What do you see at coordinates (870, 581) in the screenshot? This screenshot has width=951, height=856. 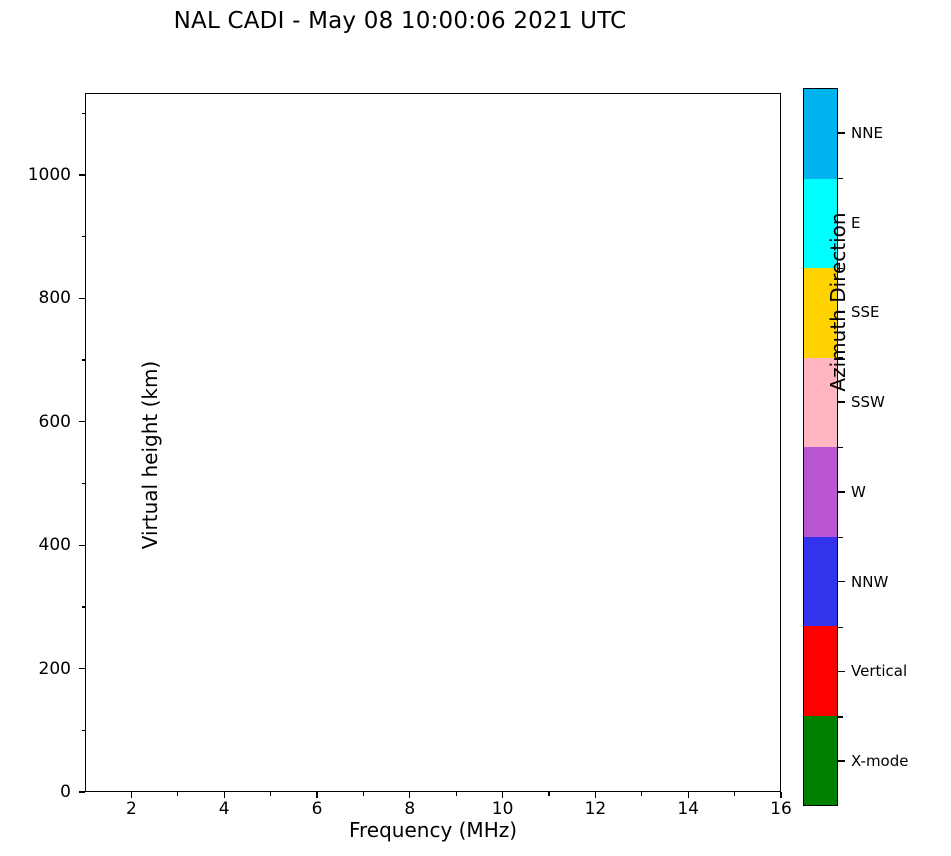 I see `colorbar-label-nnw: NNW` at bounding box center [870, 581].